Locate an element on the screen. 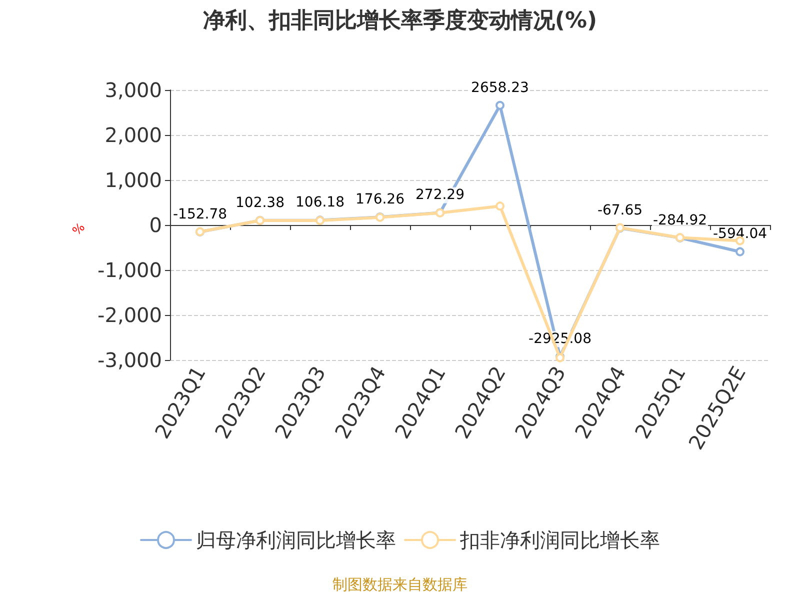  text: 制图数据来自数据库 is located at coordinates (400, 585).